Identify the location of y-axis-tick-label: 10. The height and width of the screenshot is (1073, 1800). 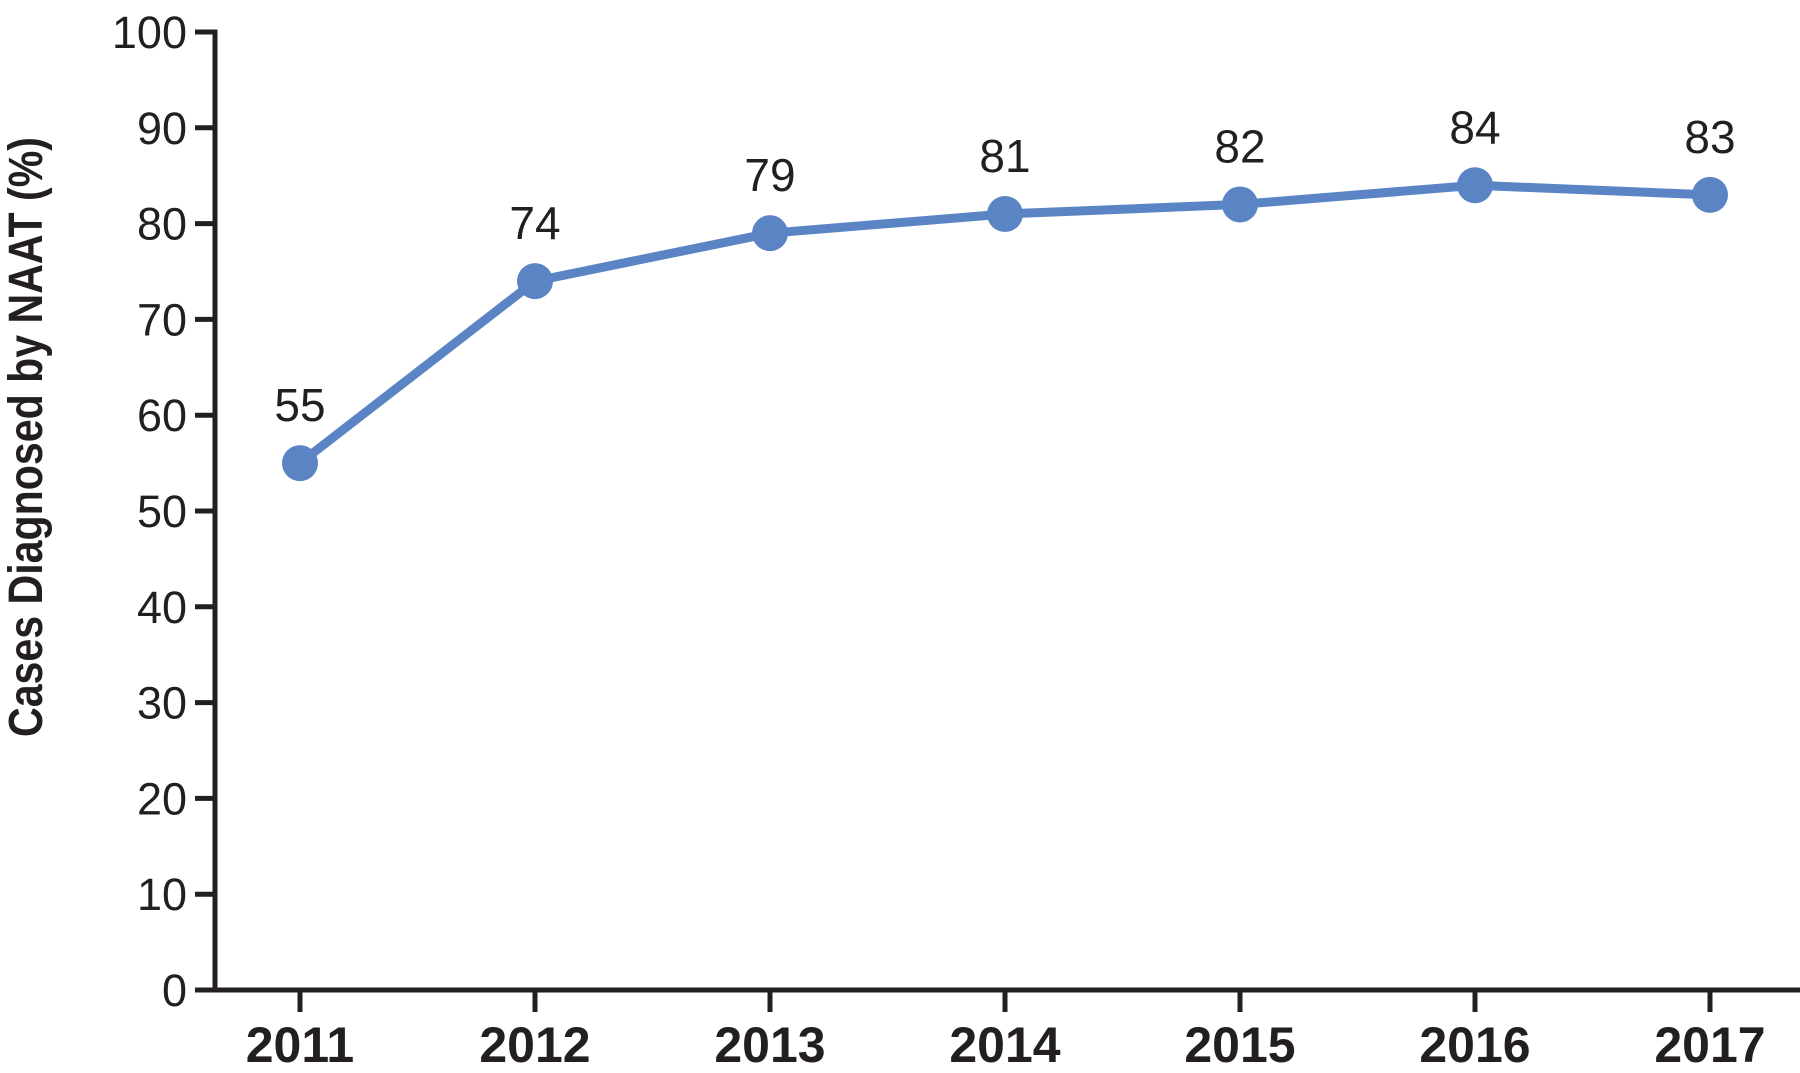
(162, 894).